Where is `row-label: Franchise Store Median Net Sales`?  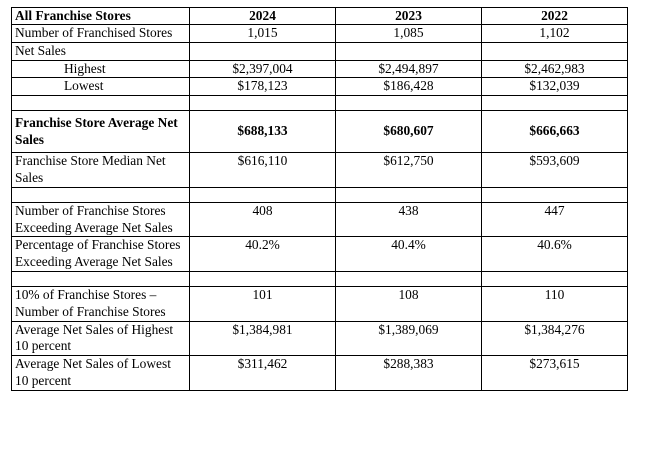
row-label: Franchise Store Median Net Sales is located at coordinates (100, 170).